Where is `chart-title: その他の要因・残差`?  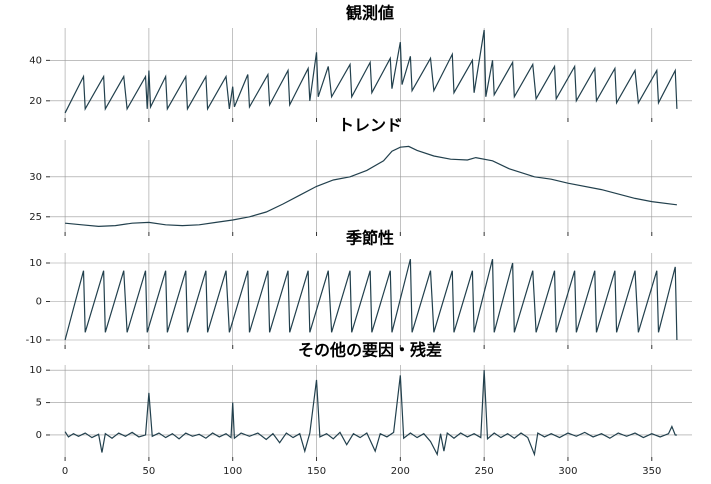
chart-title: その他の要因・残差 is located at coordinates (370, 350).